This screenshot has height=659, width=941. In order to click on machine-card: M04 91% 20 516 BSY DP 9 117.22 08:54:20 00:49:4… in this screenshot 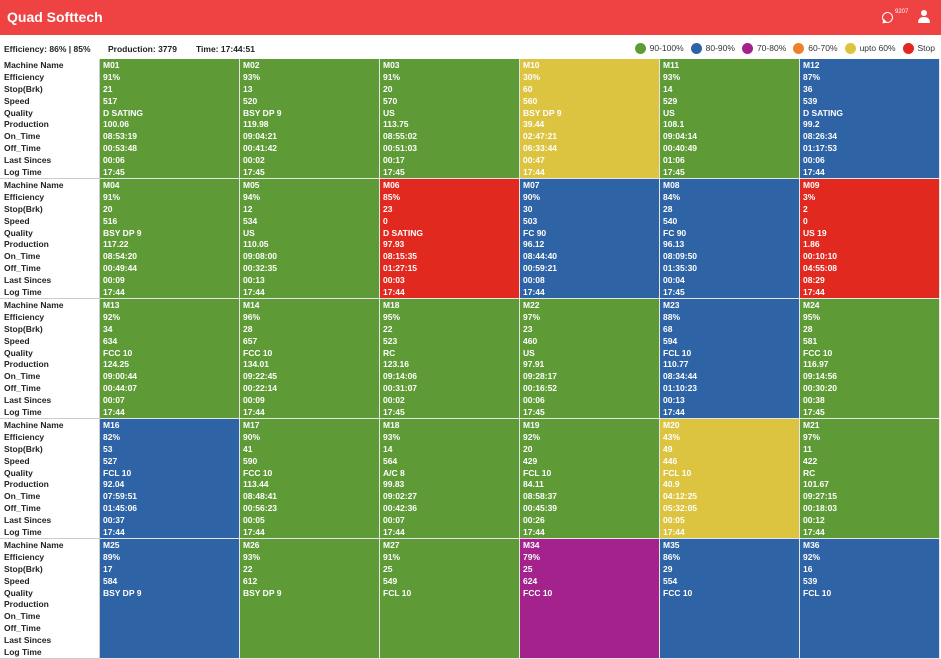, I will do `click(170, 239)`.